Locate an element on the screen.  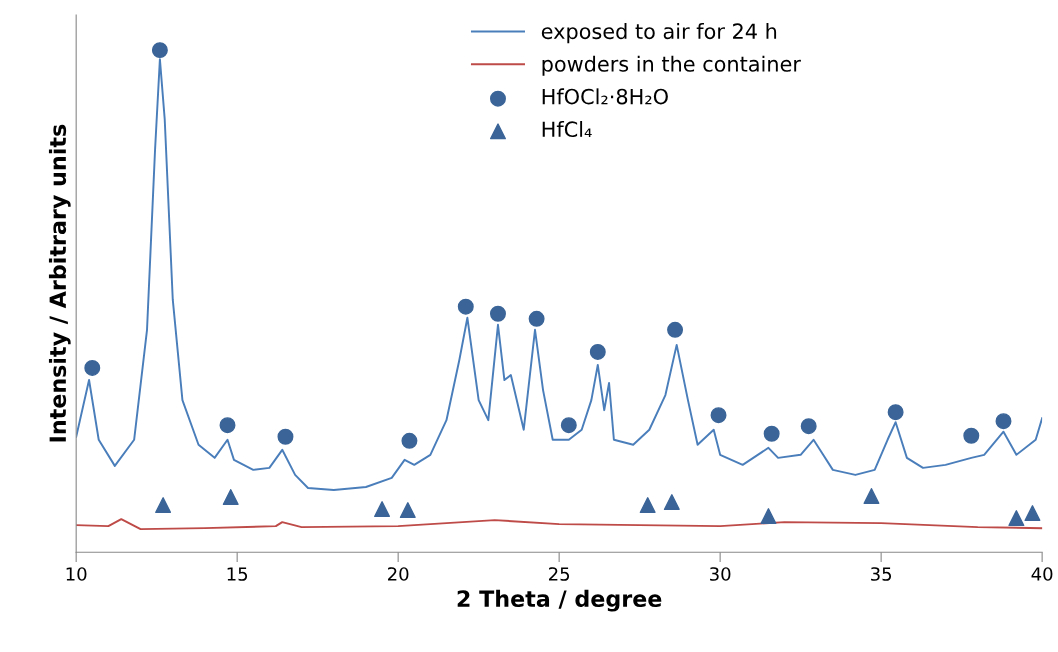
x-tick-label: 10 is located at coordinates (76, 574).